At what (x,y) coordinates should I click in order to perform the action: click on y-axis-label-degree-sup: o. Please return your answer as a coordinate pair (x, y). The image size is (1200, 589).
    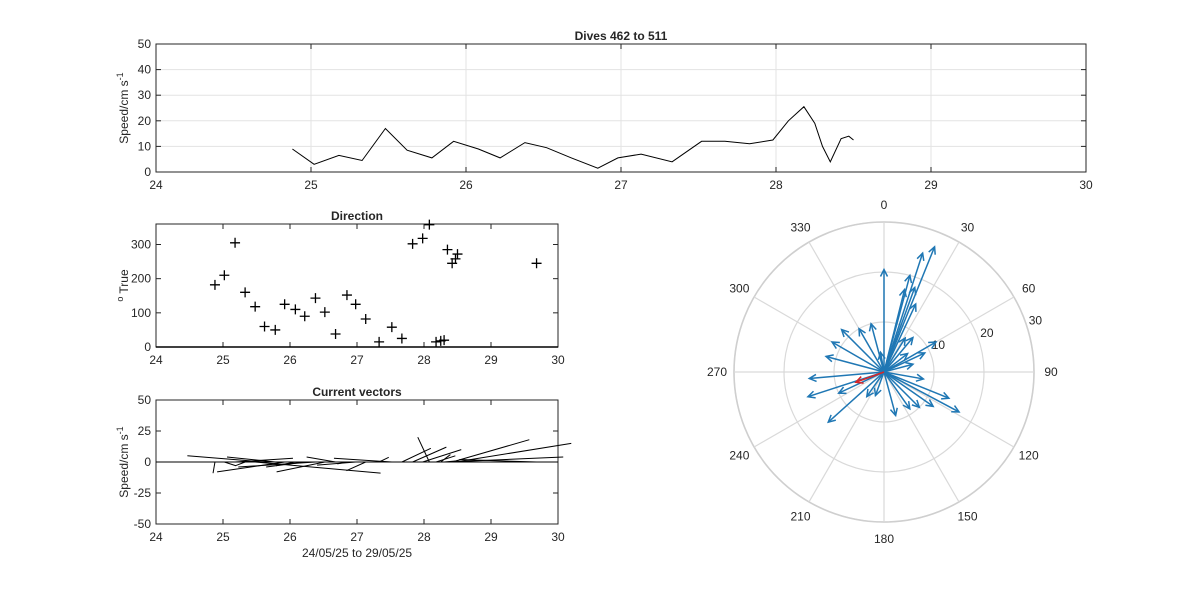
    Looking at the image, I should click on (120, 299).